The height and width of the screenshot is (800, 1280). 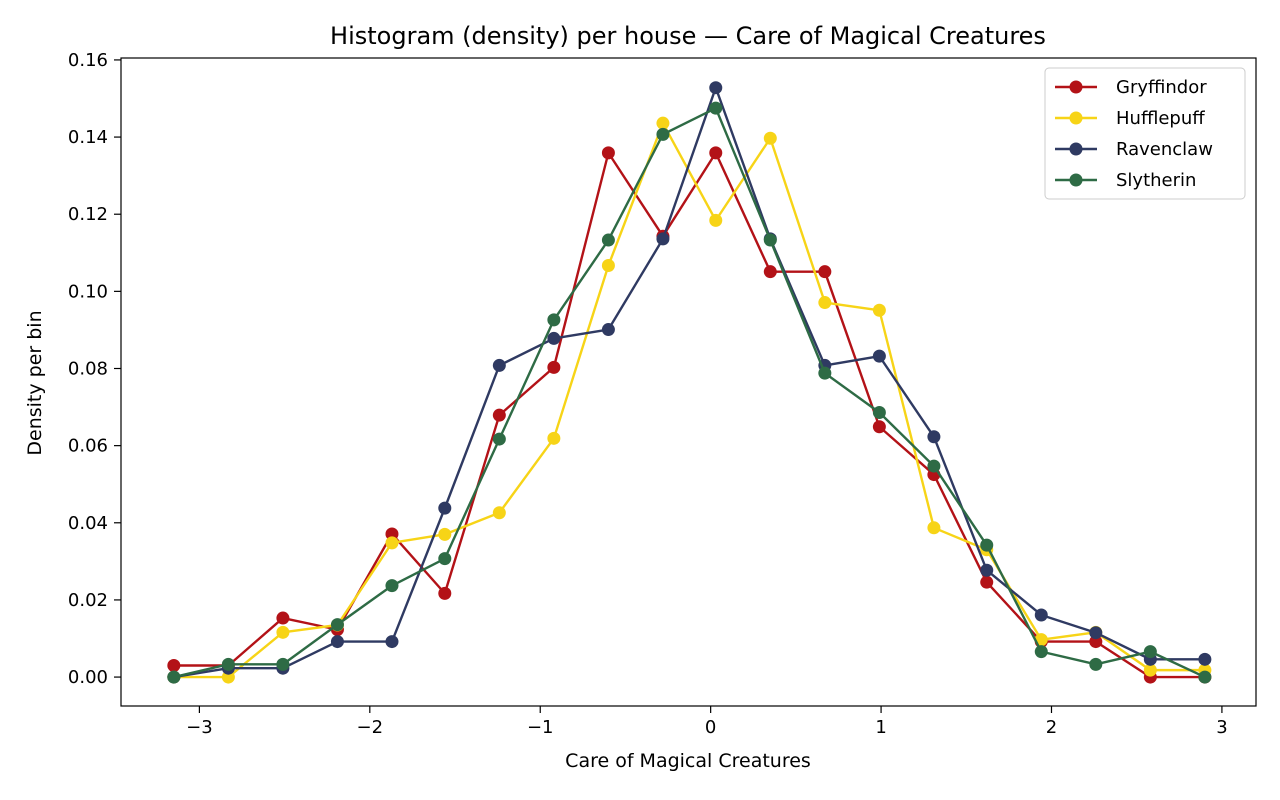 I want to click on y-tick-label: 0.02, so click(x=88, y=600).